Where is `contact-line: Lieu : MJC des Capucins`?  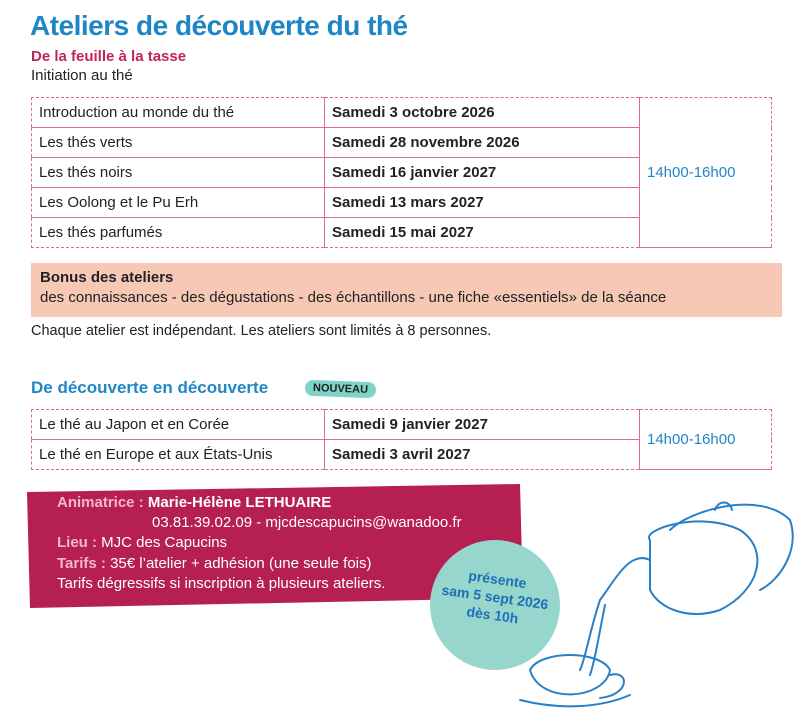 contact-line: Lieu : MJC des Capucins is located at coordinates (142, 542).